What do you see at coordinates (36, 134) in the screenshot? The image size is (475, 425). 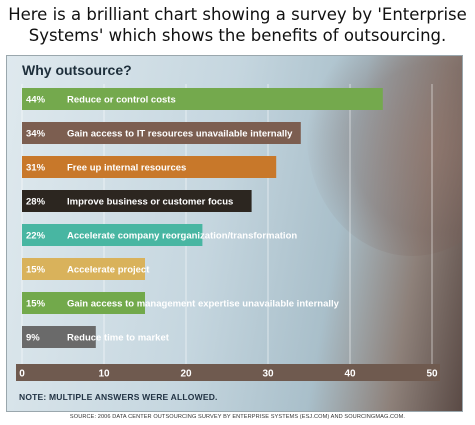 I see `bar-value-label: 34%` at bounding box center [36, 134].